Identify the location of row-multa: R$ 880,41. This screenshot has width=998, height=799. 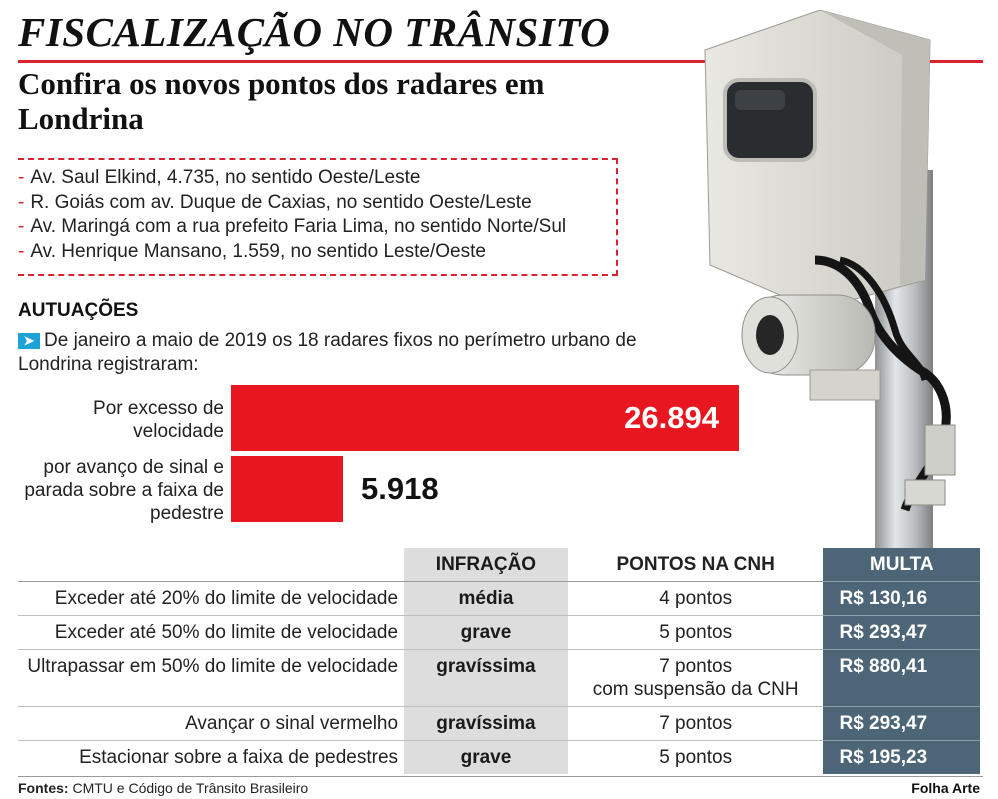
(901, 678).